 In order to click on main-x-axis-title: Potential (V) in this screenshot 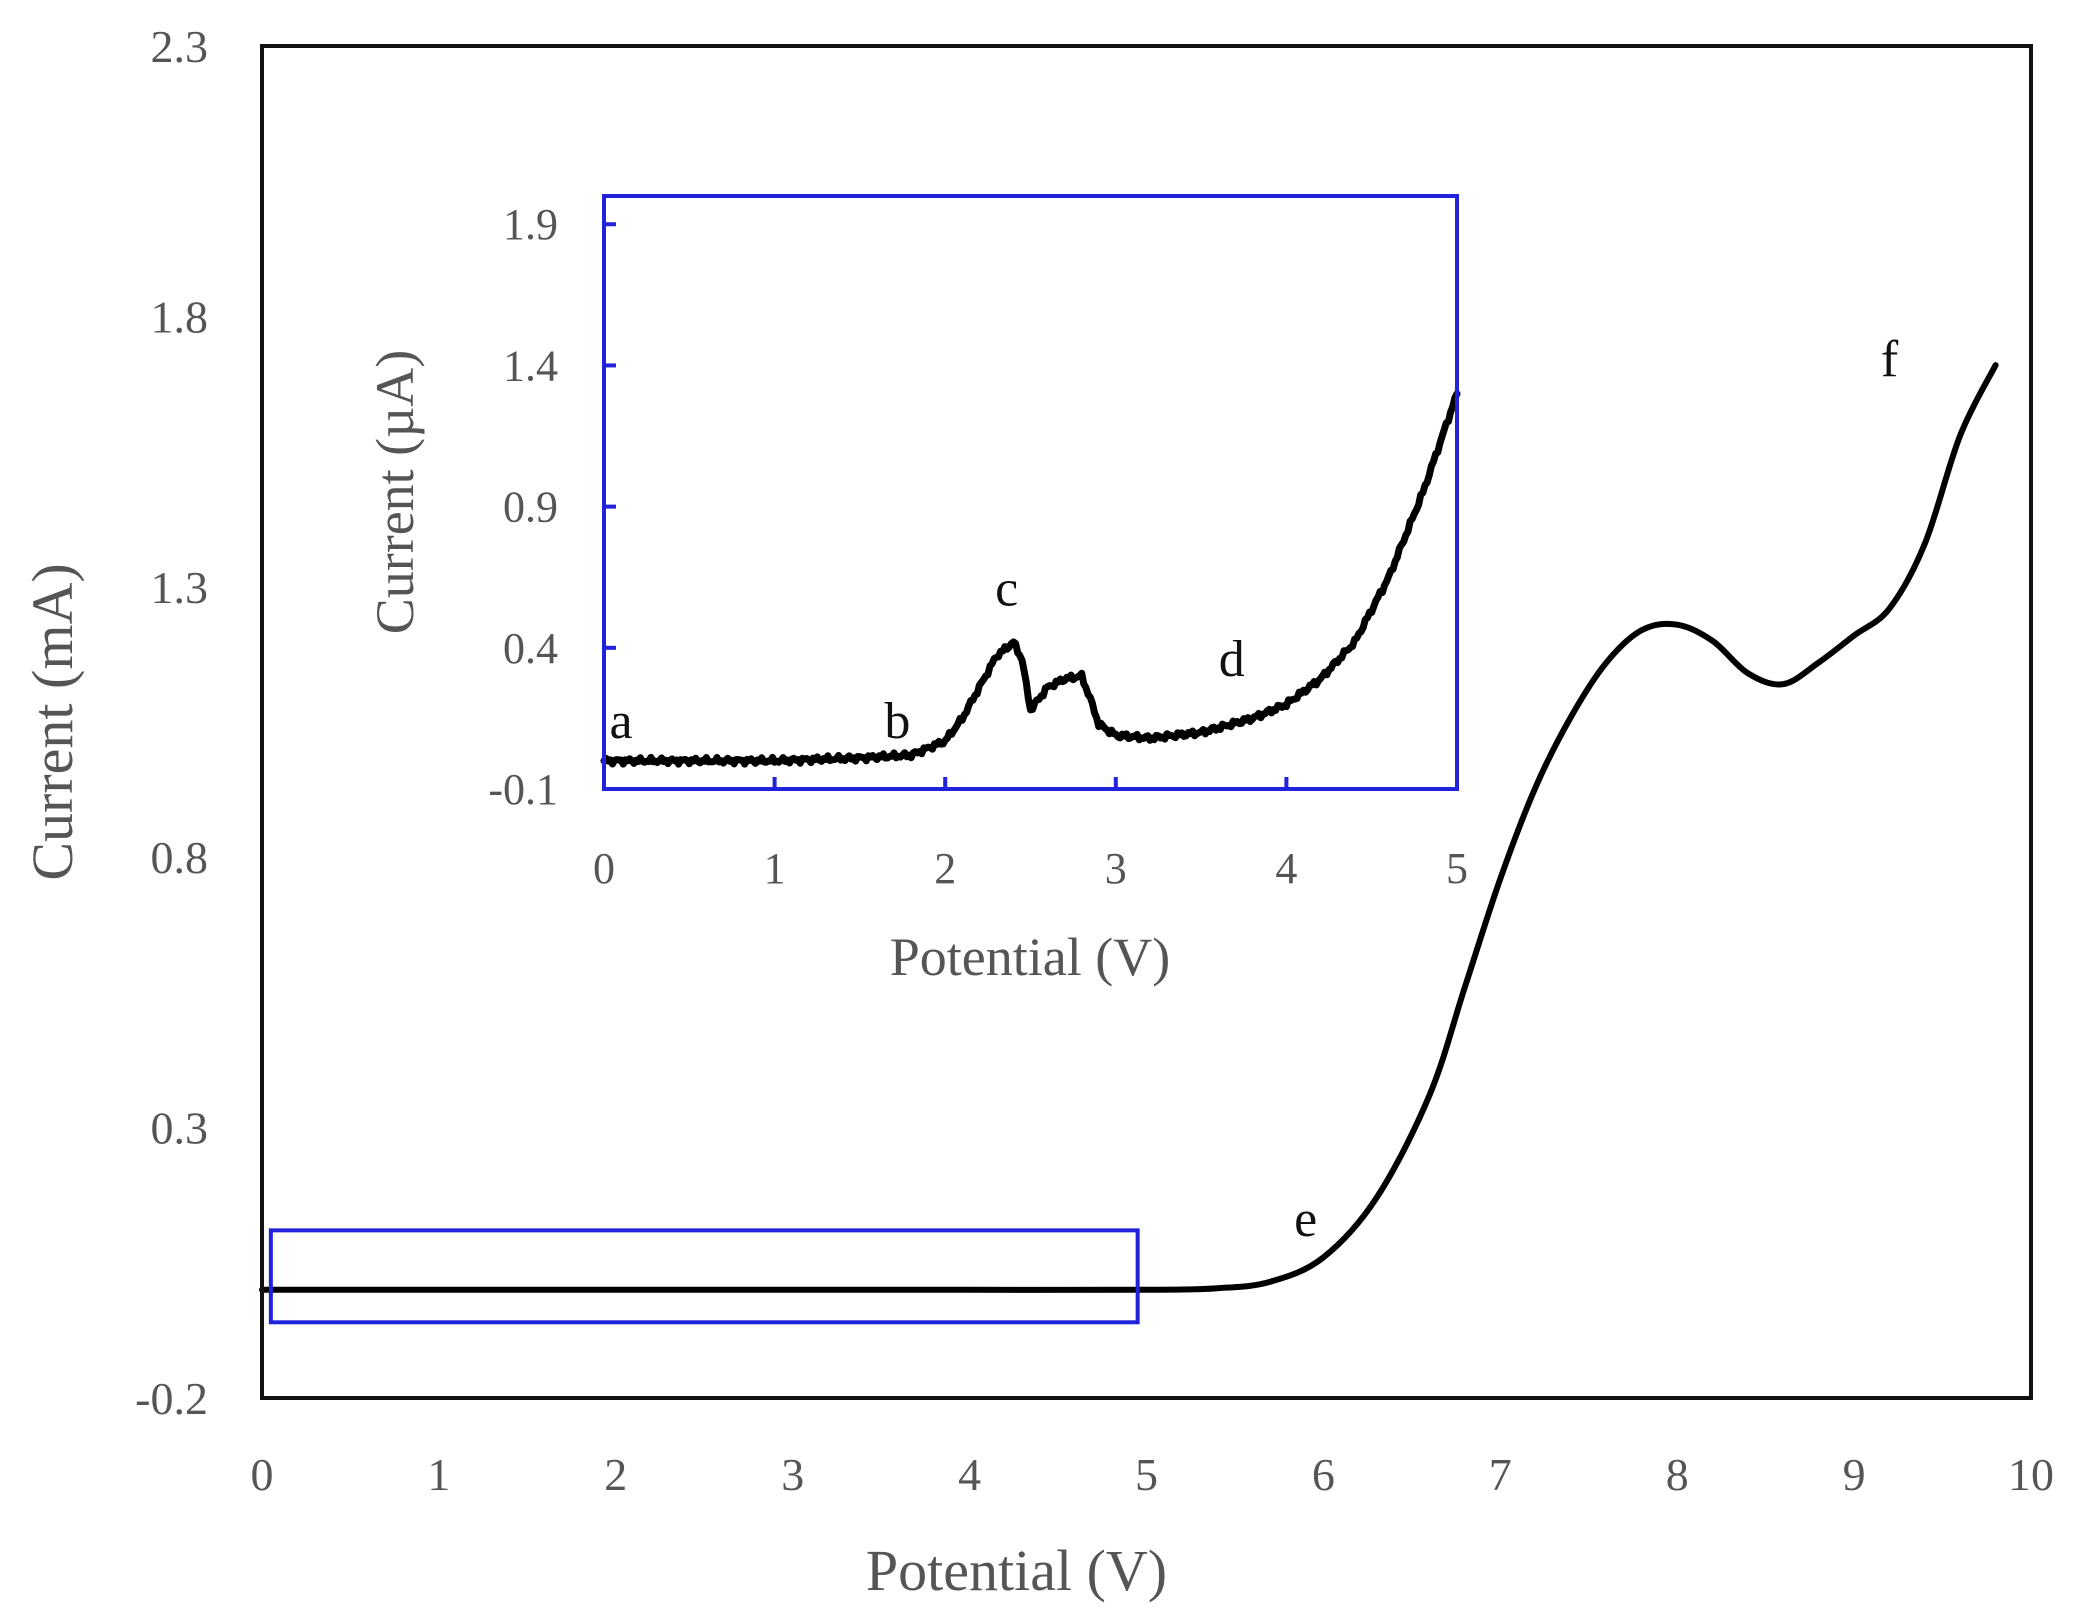, I will do `click(1016, 1570)`.